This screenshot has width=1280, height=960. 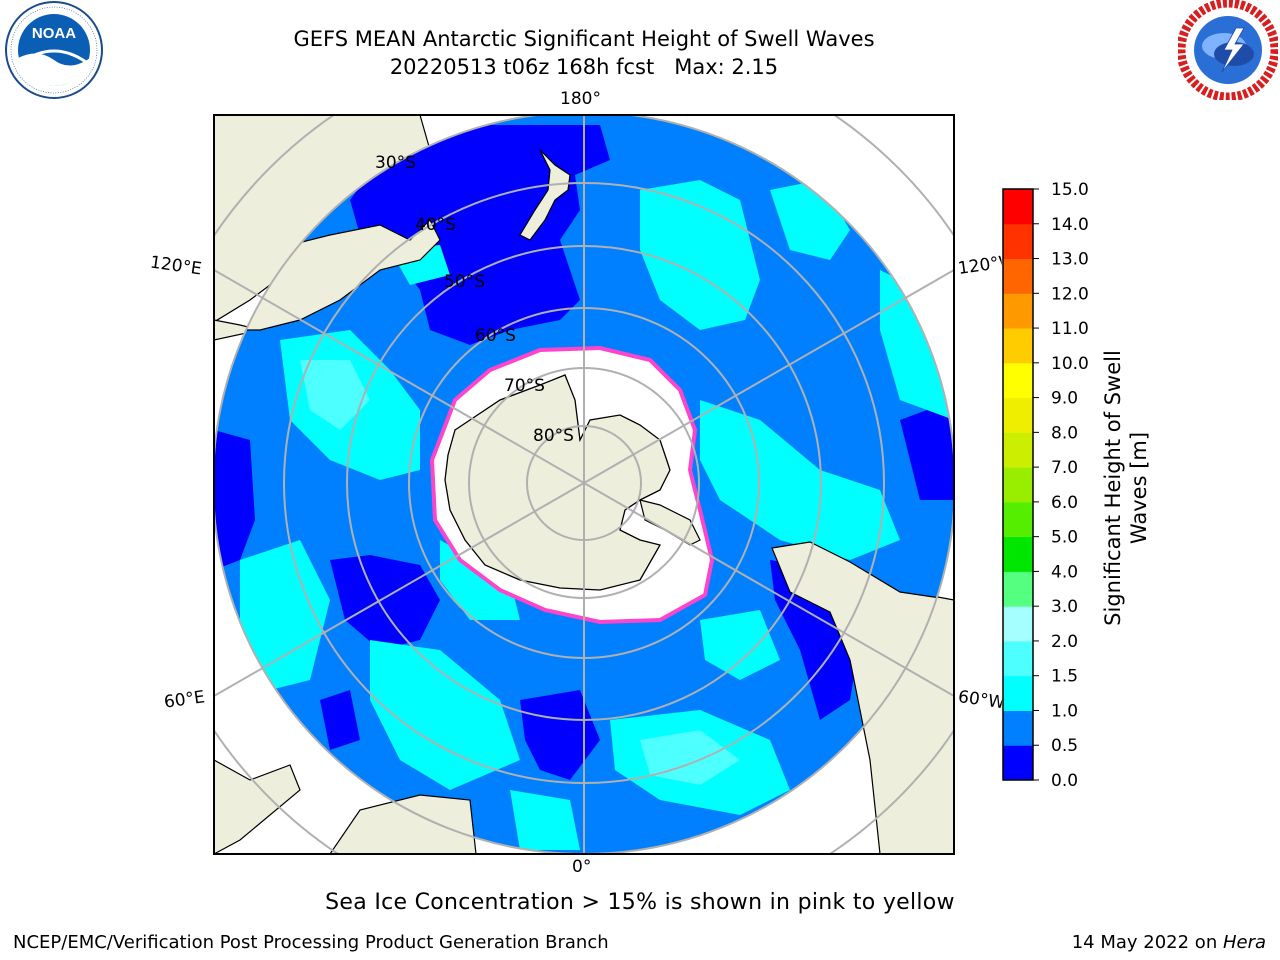 I want to click on colorbar-tick-label: 15.0, so click(x=1070, y=190).